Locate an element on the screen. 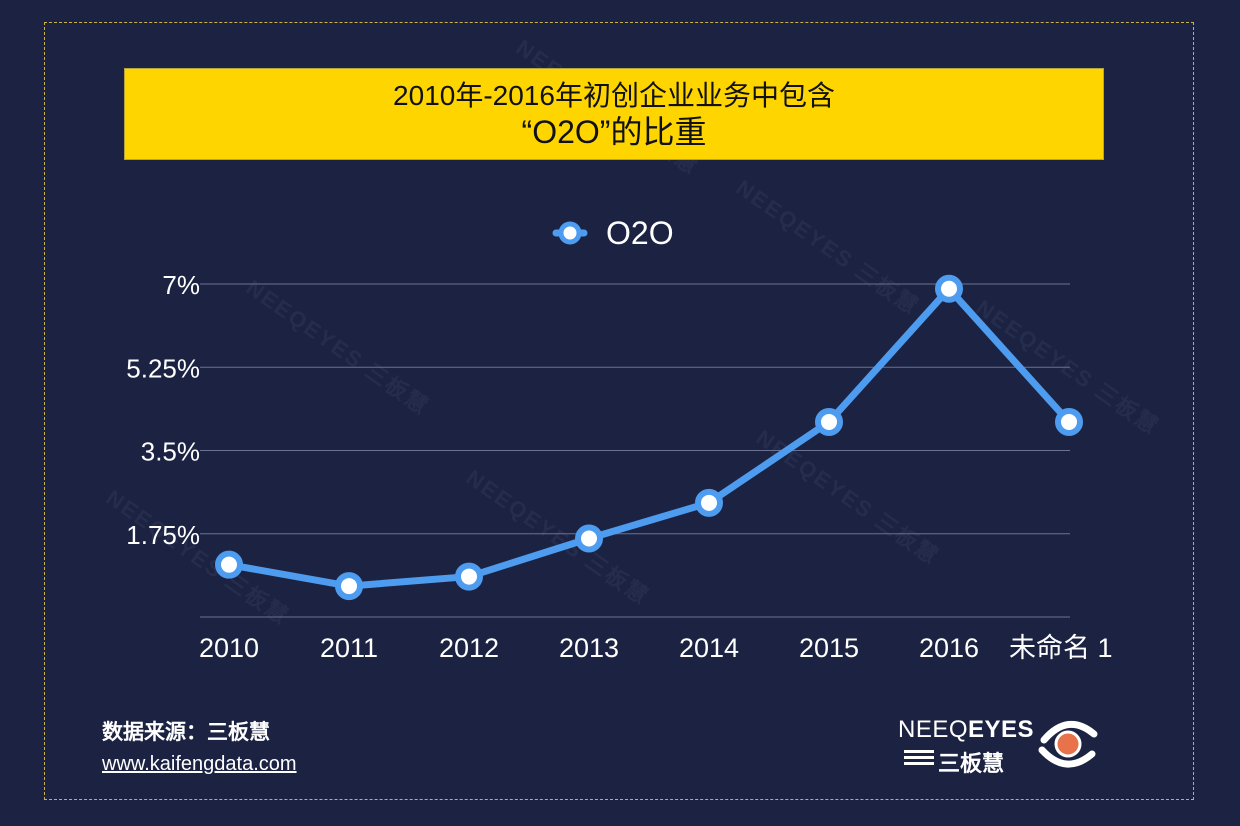 Image resolution: width=1240 pixels, height=826 pixels. y-tick-label: 1.75% is located at coordinates (163, 535).